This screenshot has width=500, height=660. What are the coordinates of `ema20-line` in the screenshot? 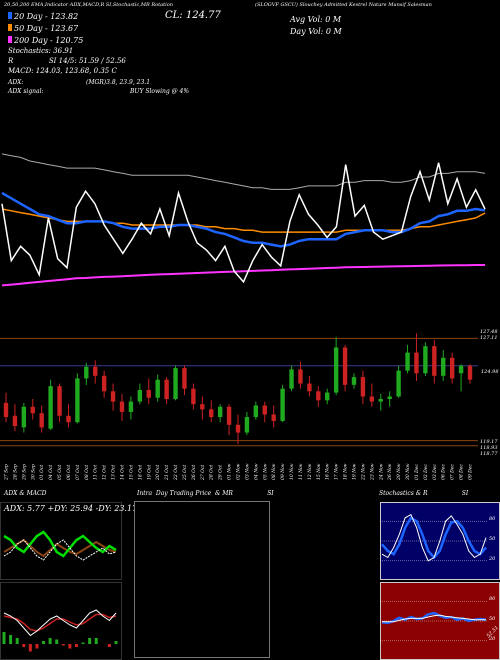 It's located at (243, 219).